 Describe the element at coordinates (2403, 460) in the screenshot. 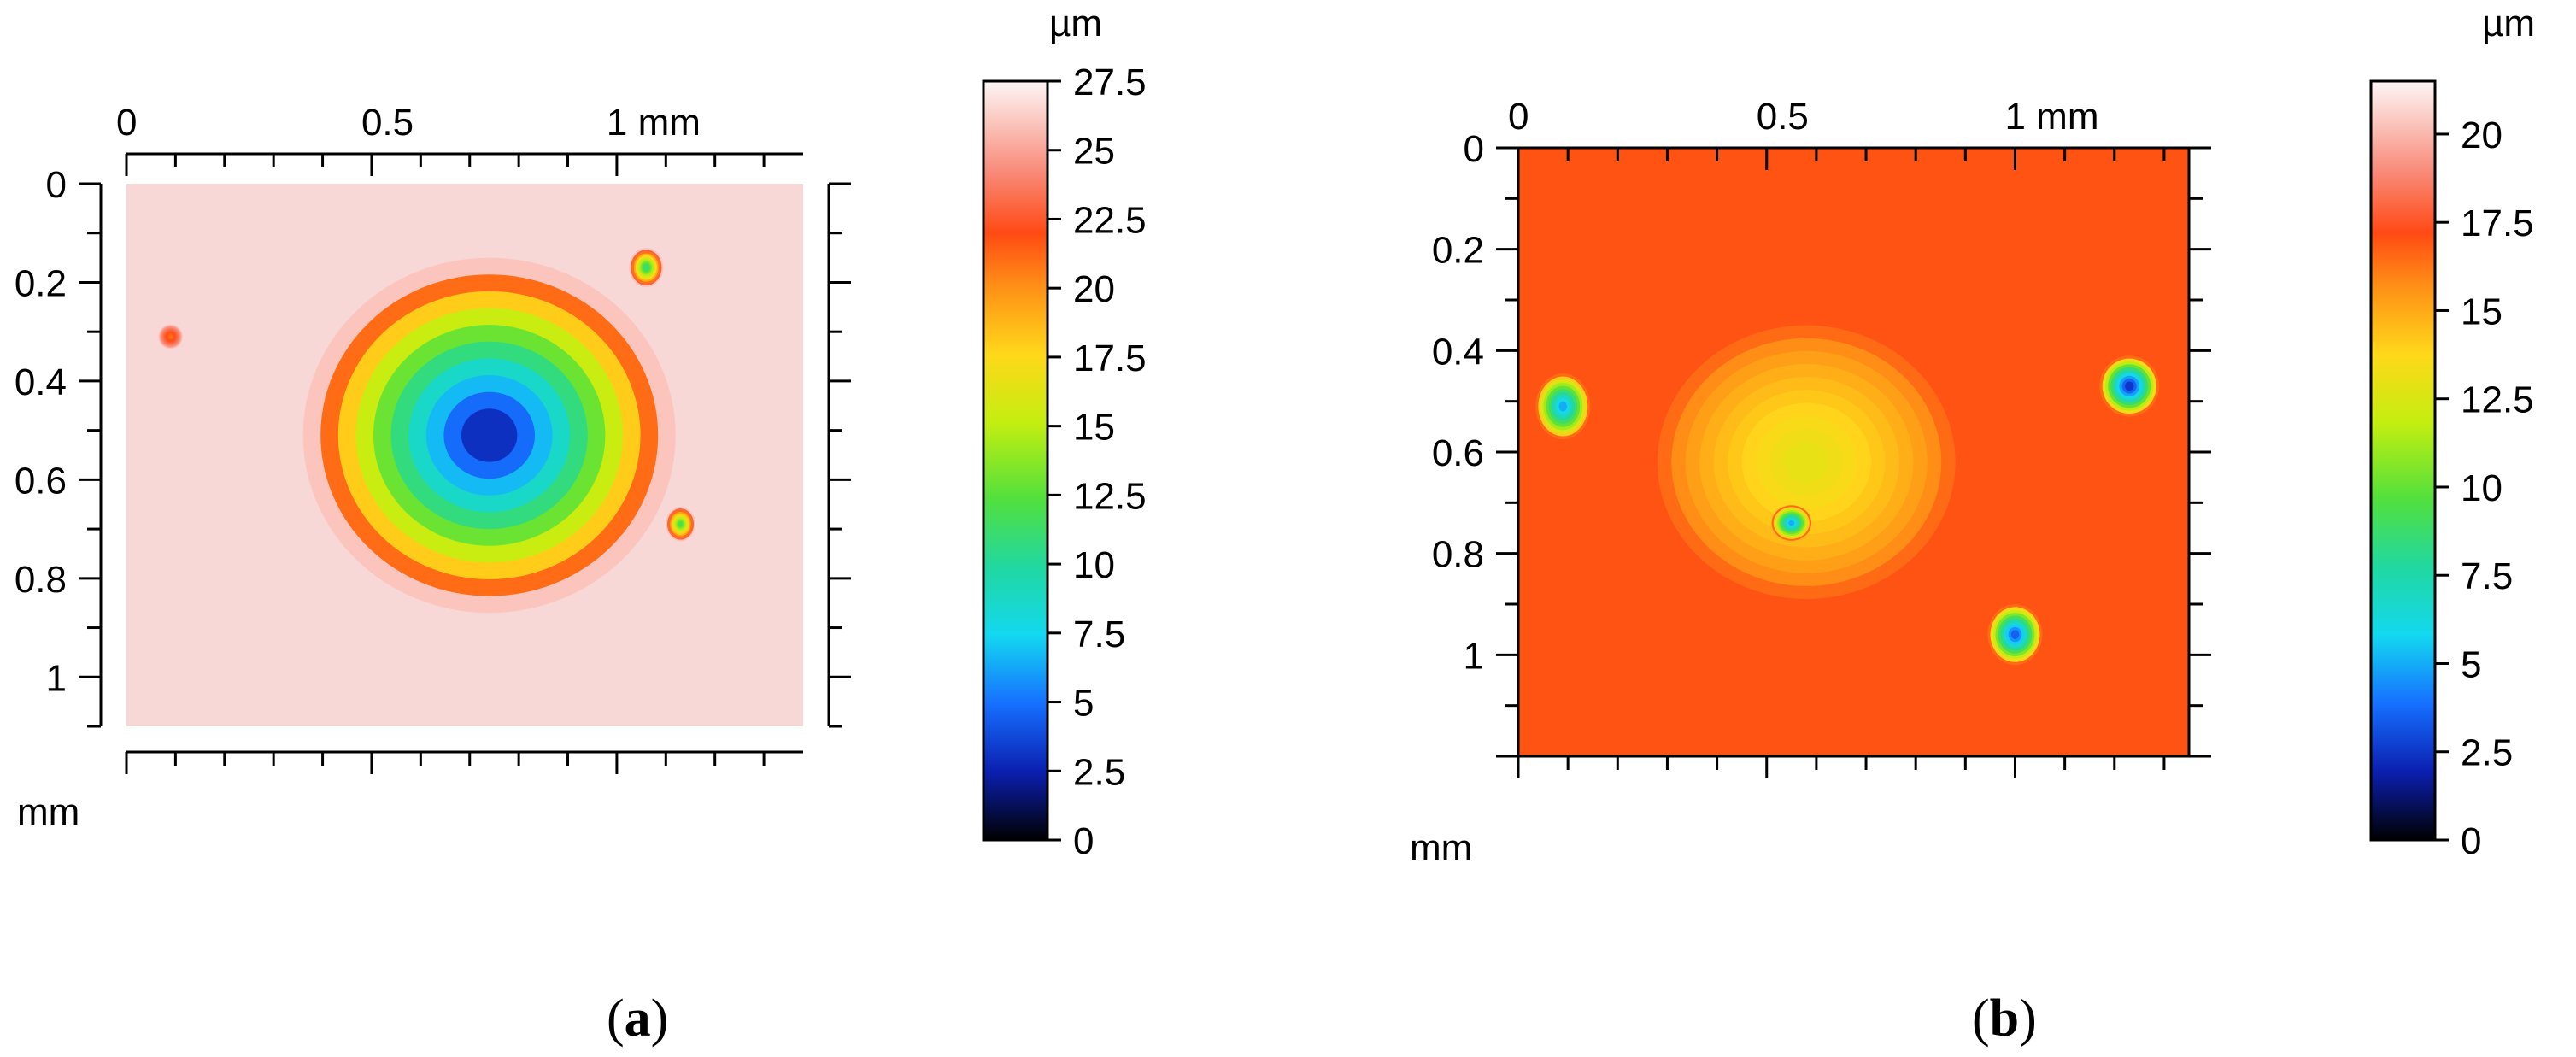

I see `colorbar-b` at that location.